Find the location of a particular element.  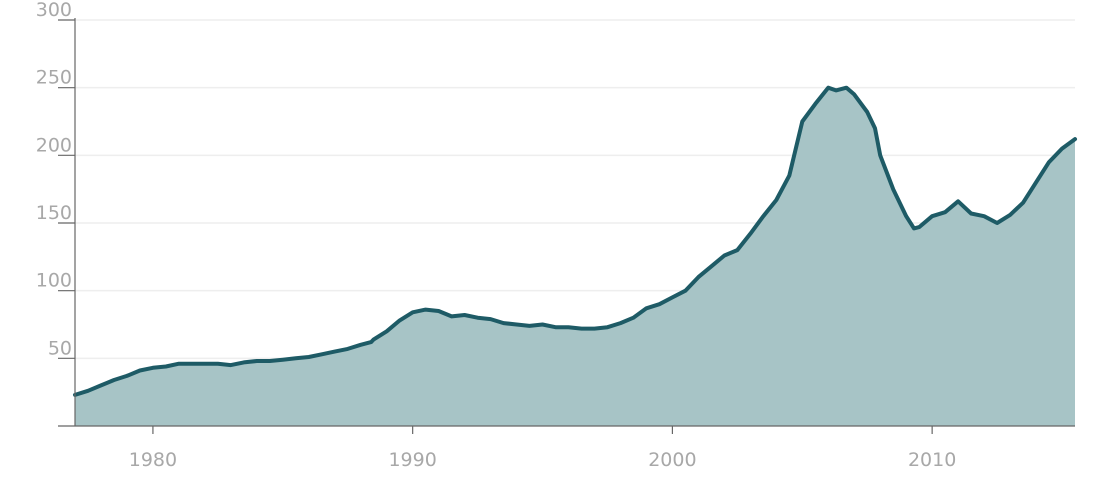

x-tick-label: 1980 is located at coordinates (153, 460).